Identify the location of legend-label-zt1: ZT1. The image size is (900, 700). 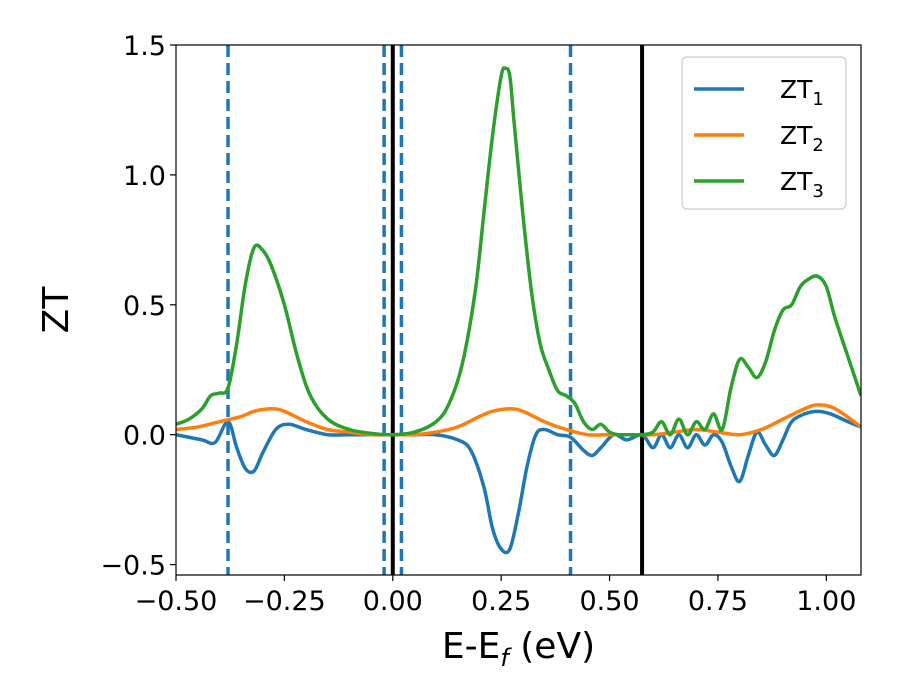
(802, 92).